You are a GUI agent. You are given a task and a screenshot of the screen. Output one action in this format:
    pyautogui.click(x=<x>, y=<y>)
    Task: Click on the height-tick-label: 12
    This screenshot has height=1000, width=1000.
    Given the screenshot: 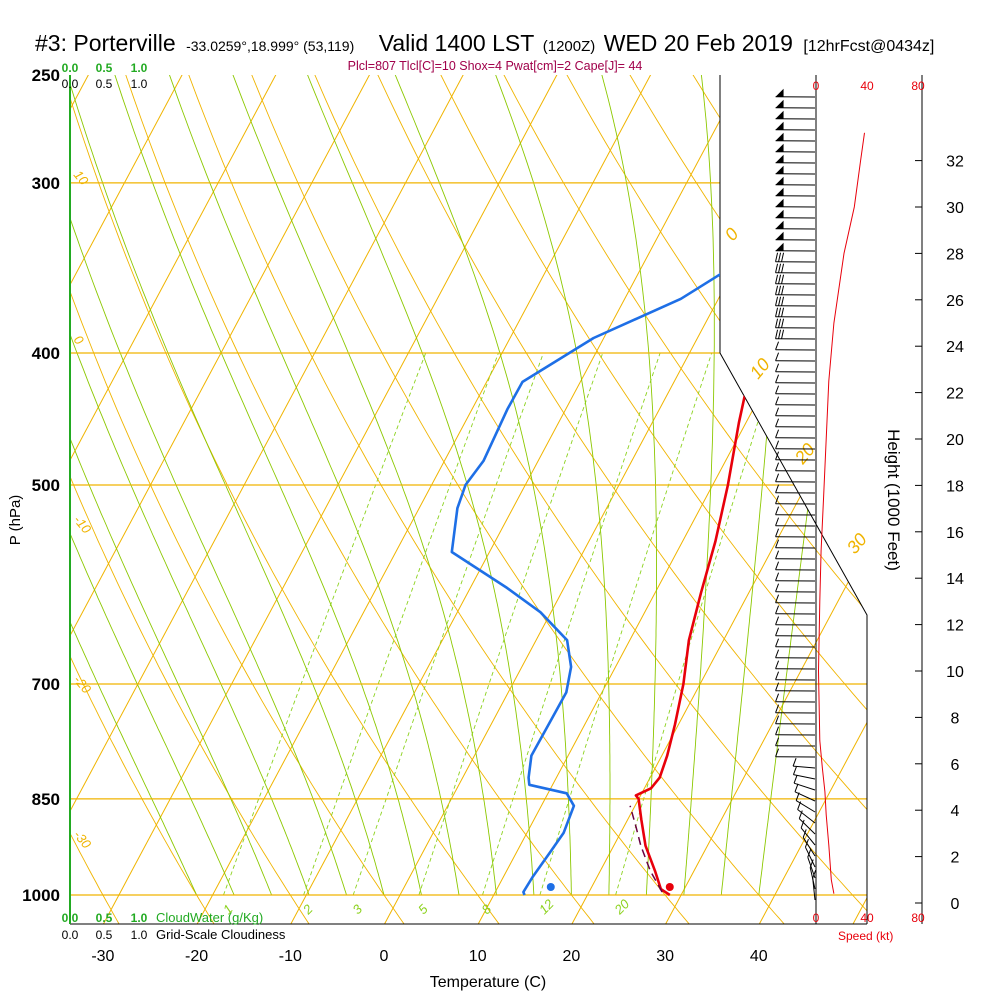 What is the action you would take?
    pyautogui.click(x=955, y=626)
    